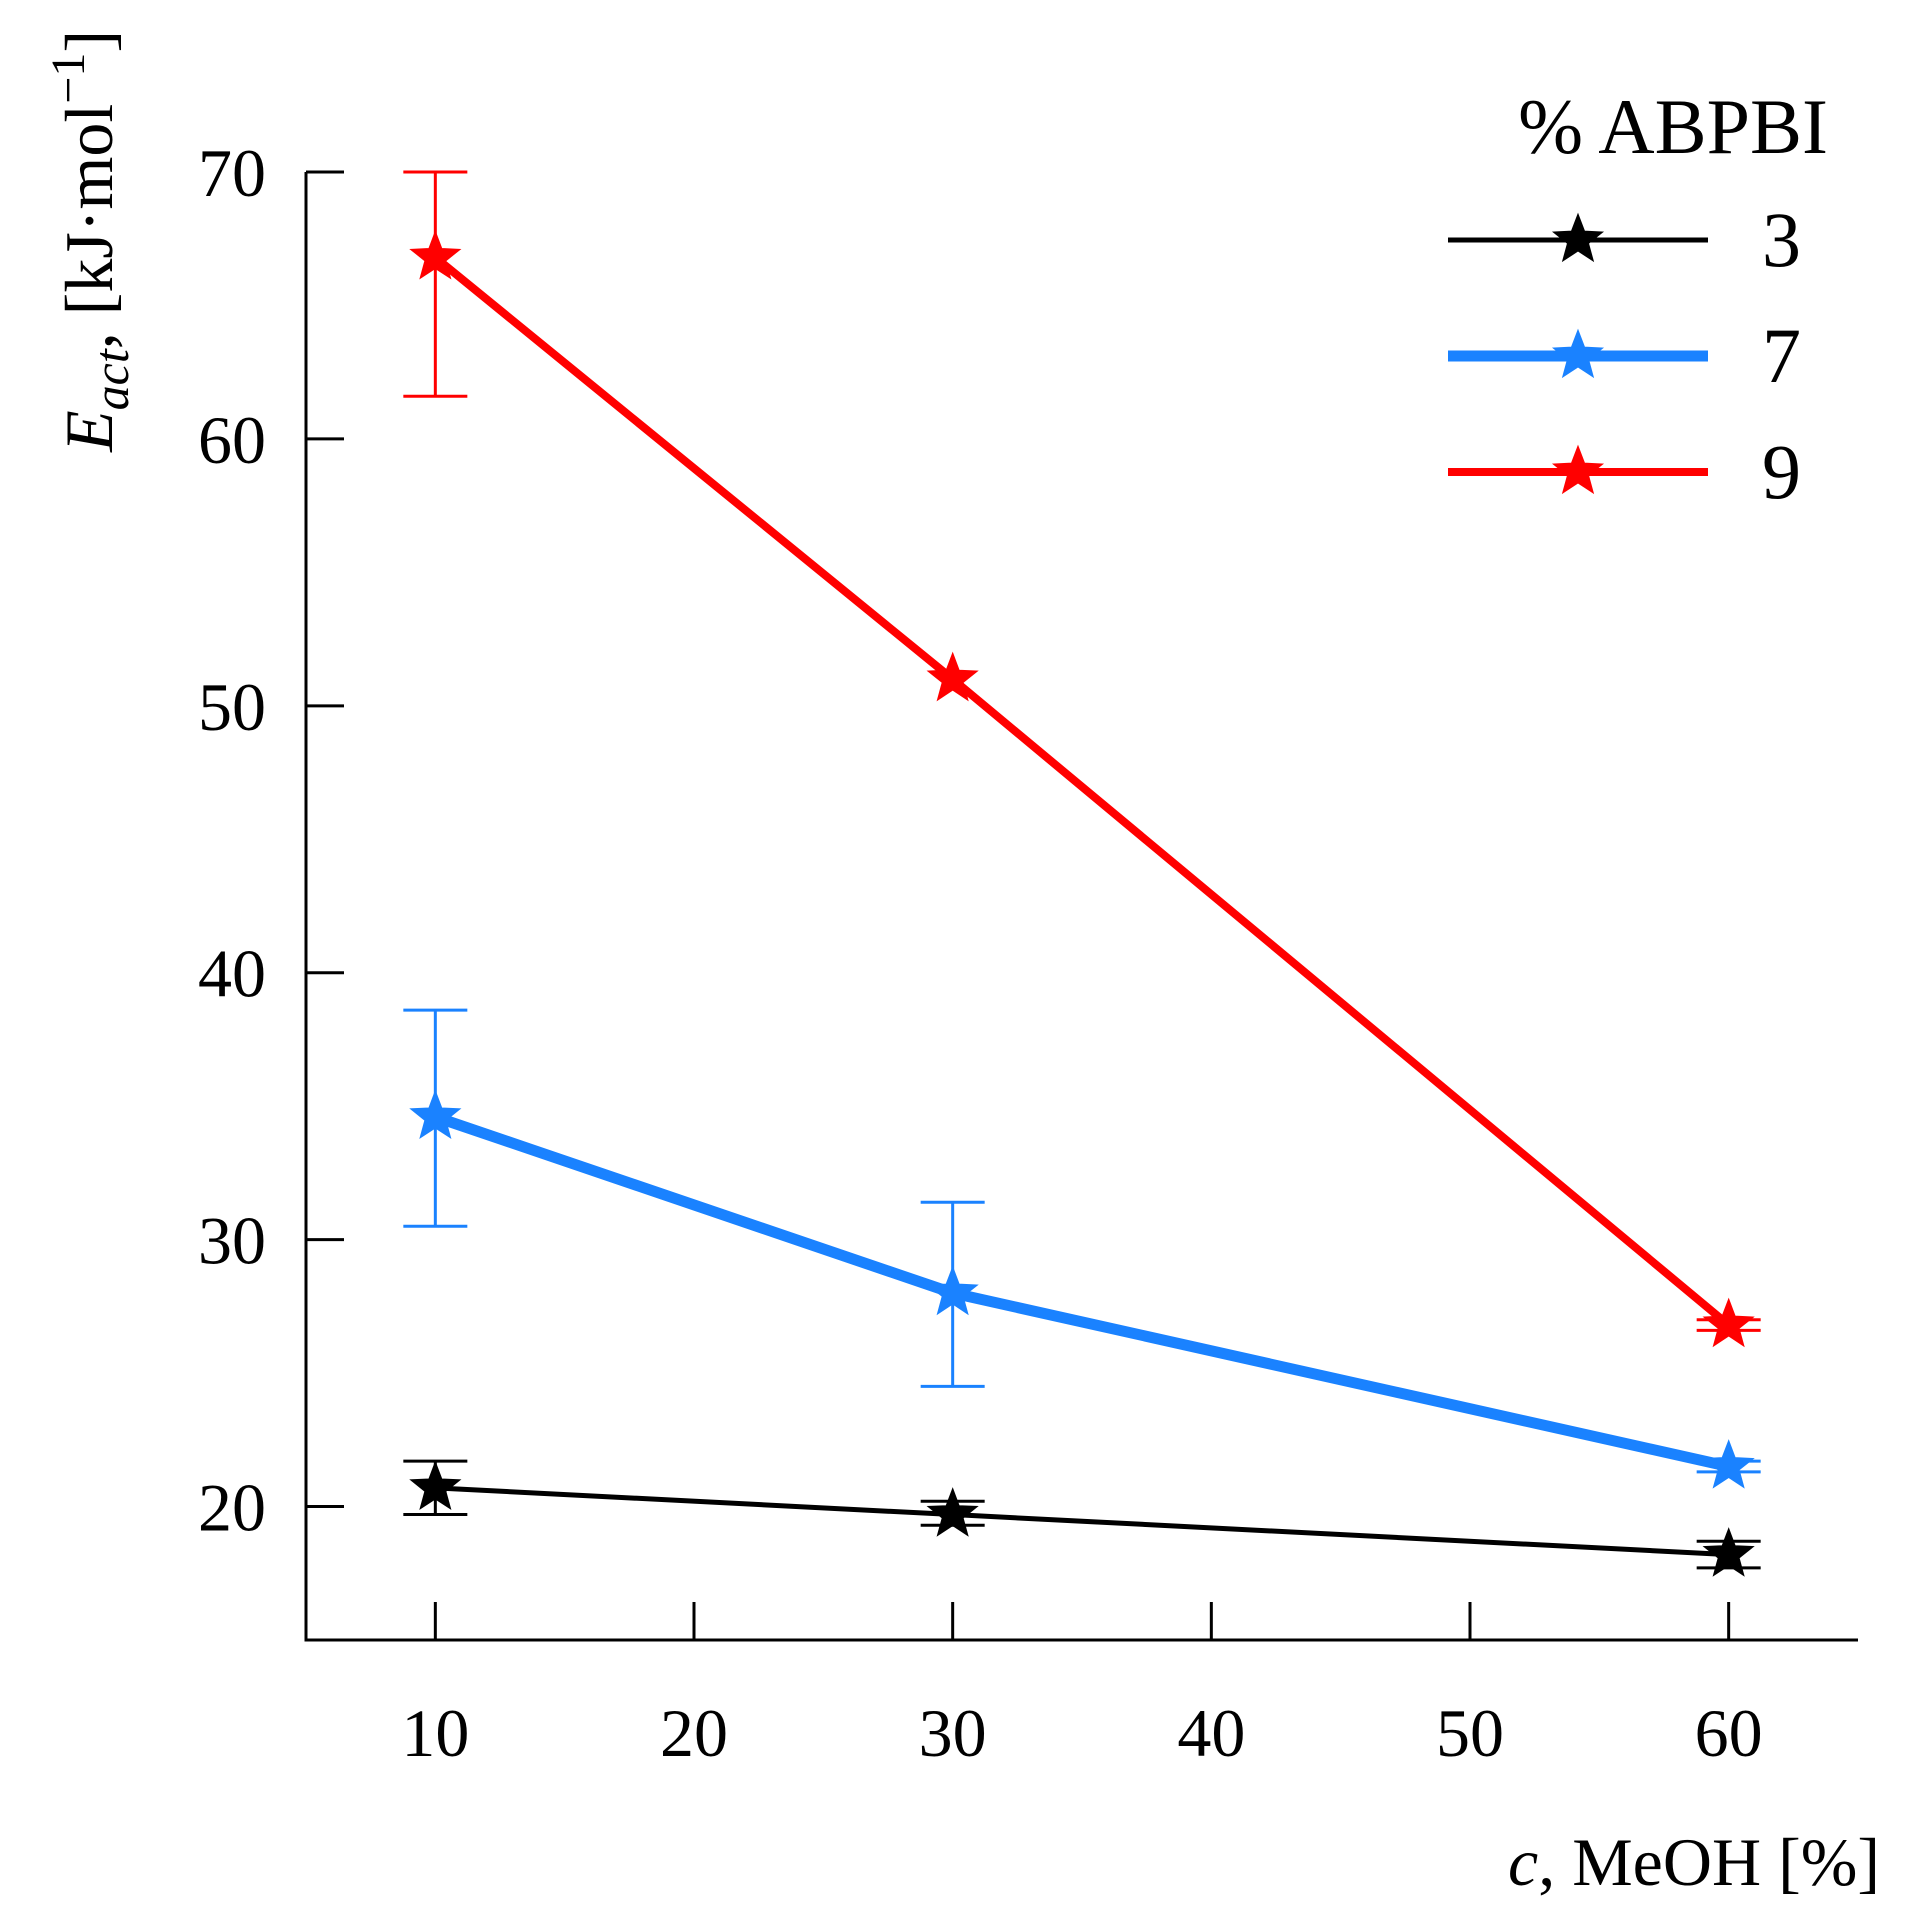 Image resolution: width=1906 pixels, height=1913 pixels. What do you see at coordinates (953, 1733) in the screenshot?
I see `x-tick-label: 30` at bounding box center [953, 1733].